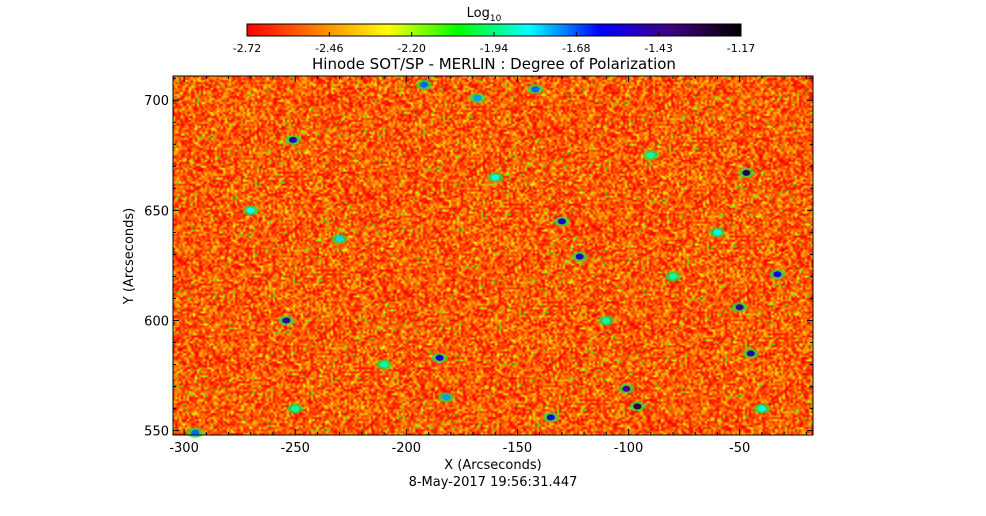 The image size is (986, 516). I want to click on colorbar-tick-label: -2.46, so click(329, 48).